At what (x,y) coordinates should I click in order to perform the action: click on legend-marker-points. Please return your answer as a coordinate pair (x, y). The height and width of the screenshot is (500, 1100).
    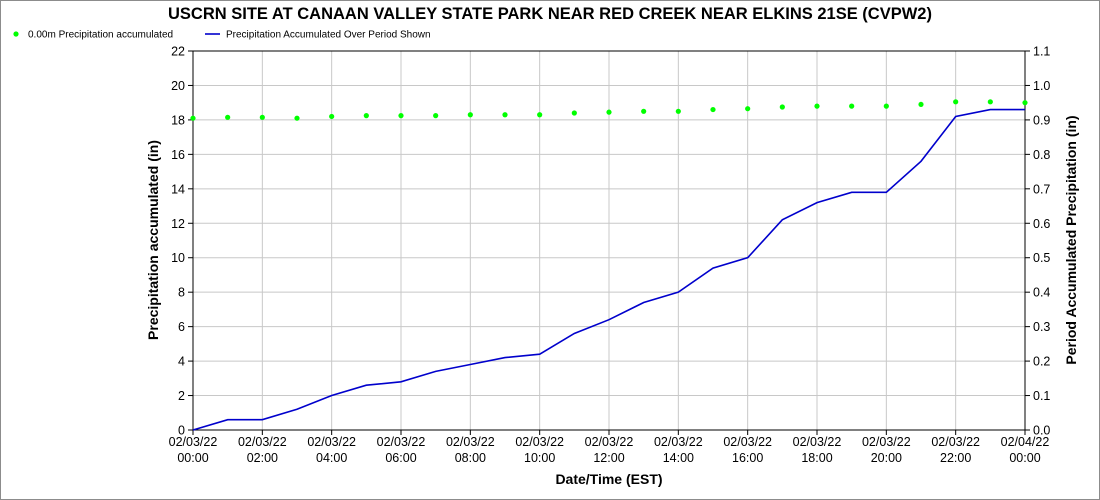
    Looking at the image, I should click on (16, 34).